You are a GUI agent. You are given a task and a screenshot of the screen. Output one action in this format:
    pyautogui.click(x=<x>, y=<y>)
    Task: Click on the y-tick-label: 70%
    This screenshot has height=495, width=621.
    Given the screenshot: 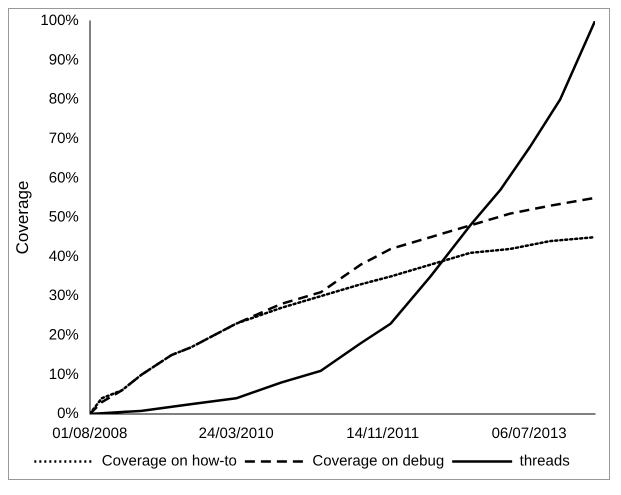 What is the action you would take?
    pyautogui.click(x=63, y=139)
    